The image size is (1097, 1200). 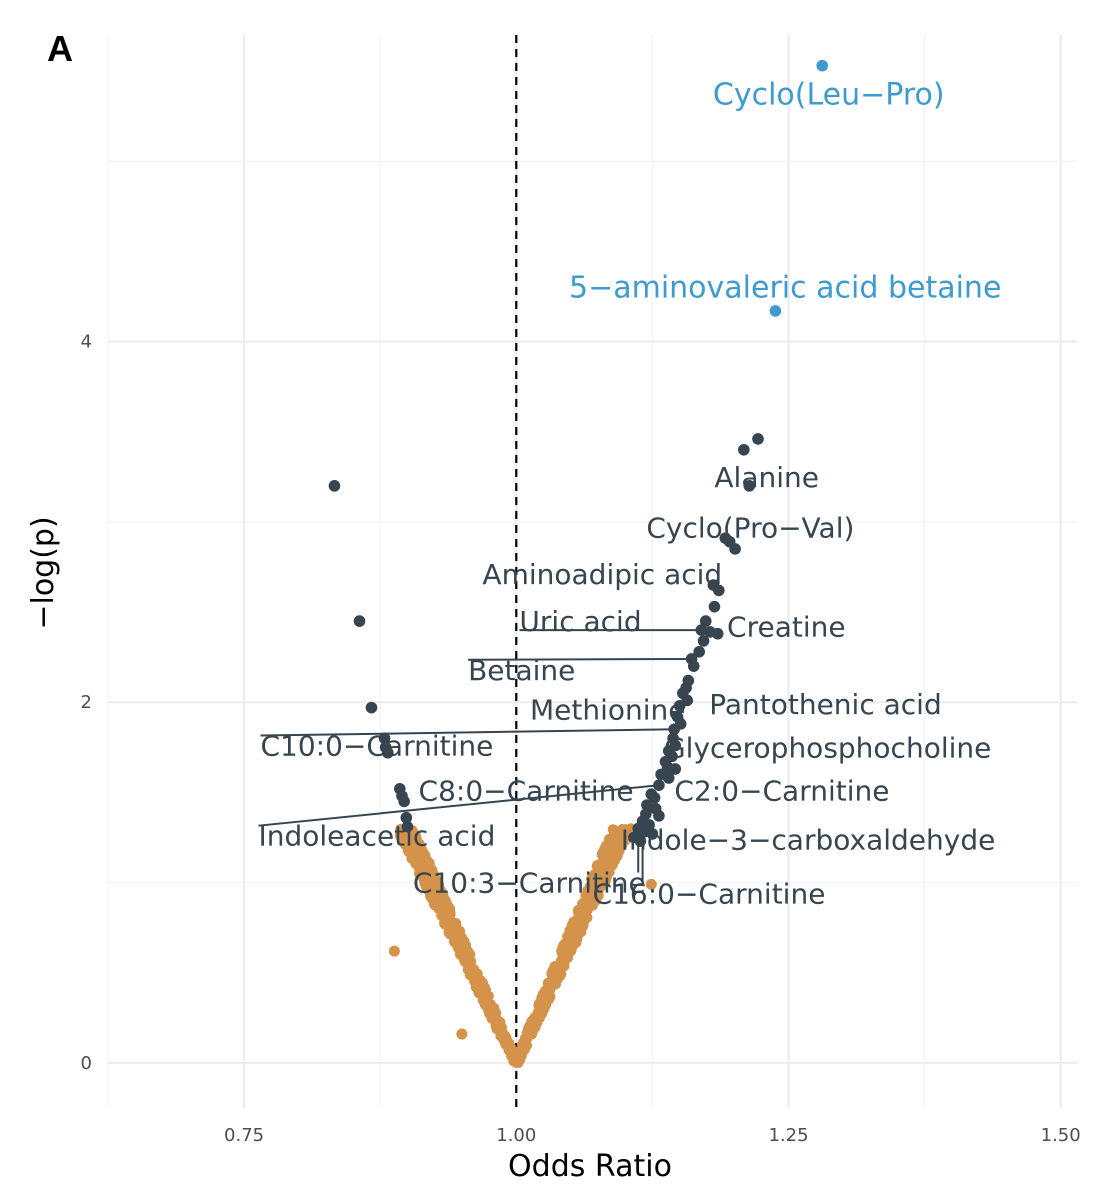 I want to click on y-axis-ticks: 0 2 4, so click(x=86, y=703).